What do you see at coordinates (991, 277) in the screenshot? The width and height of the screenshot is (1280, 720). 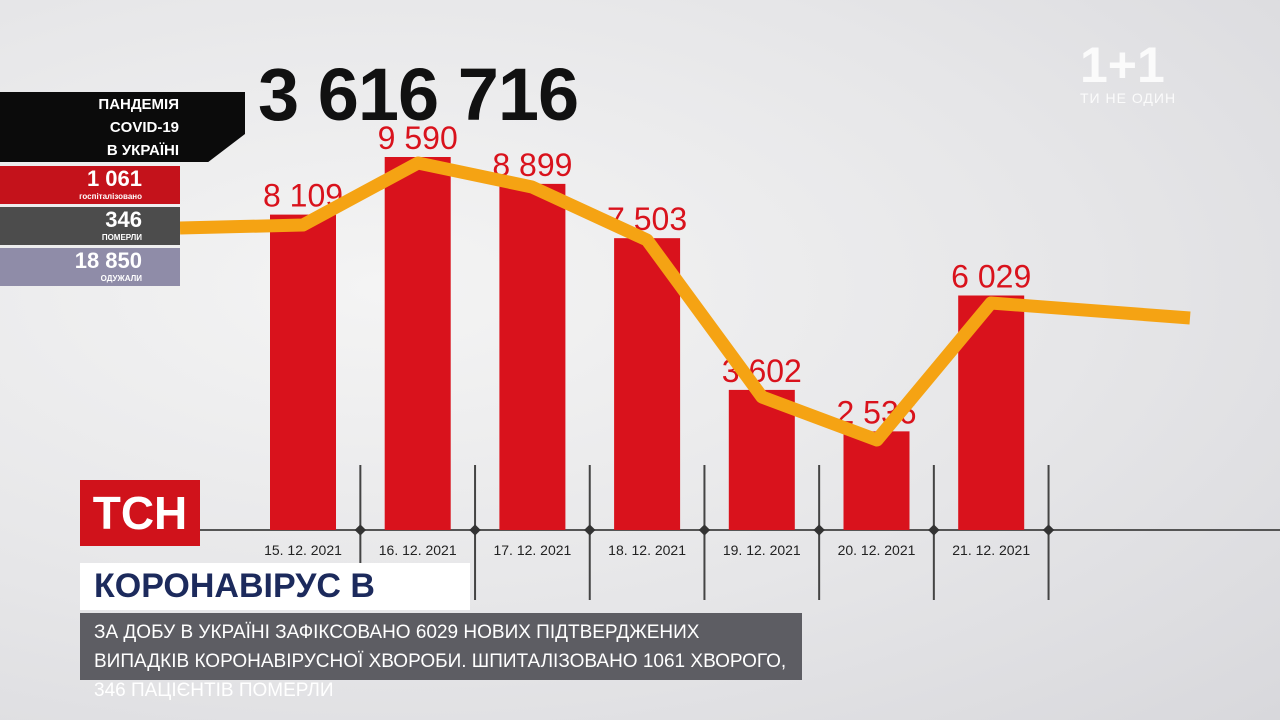 I see `value-label: 6 029` at bounding box center [991, 277].